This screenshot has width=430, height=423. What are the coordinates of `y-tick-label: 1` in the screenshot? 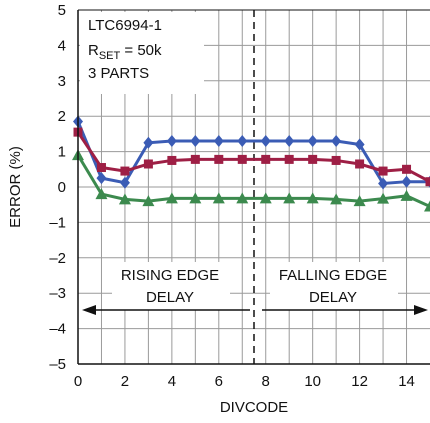 It's located at (62, 152).